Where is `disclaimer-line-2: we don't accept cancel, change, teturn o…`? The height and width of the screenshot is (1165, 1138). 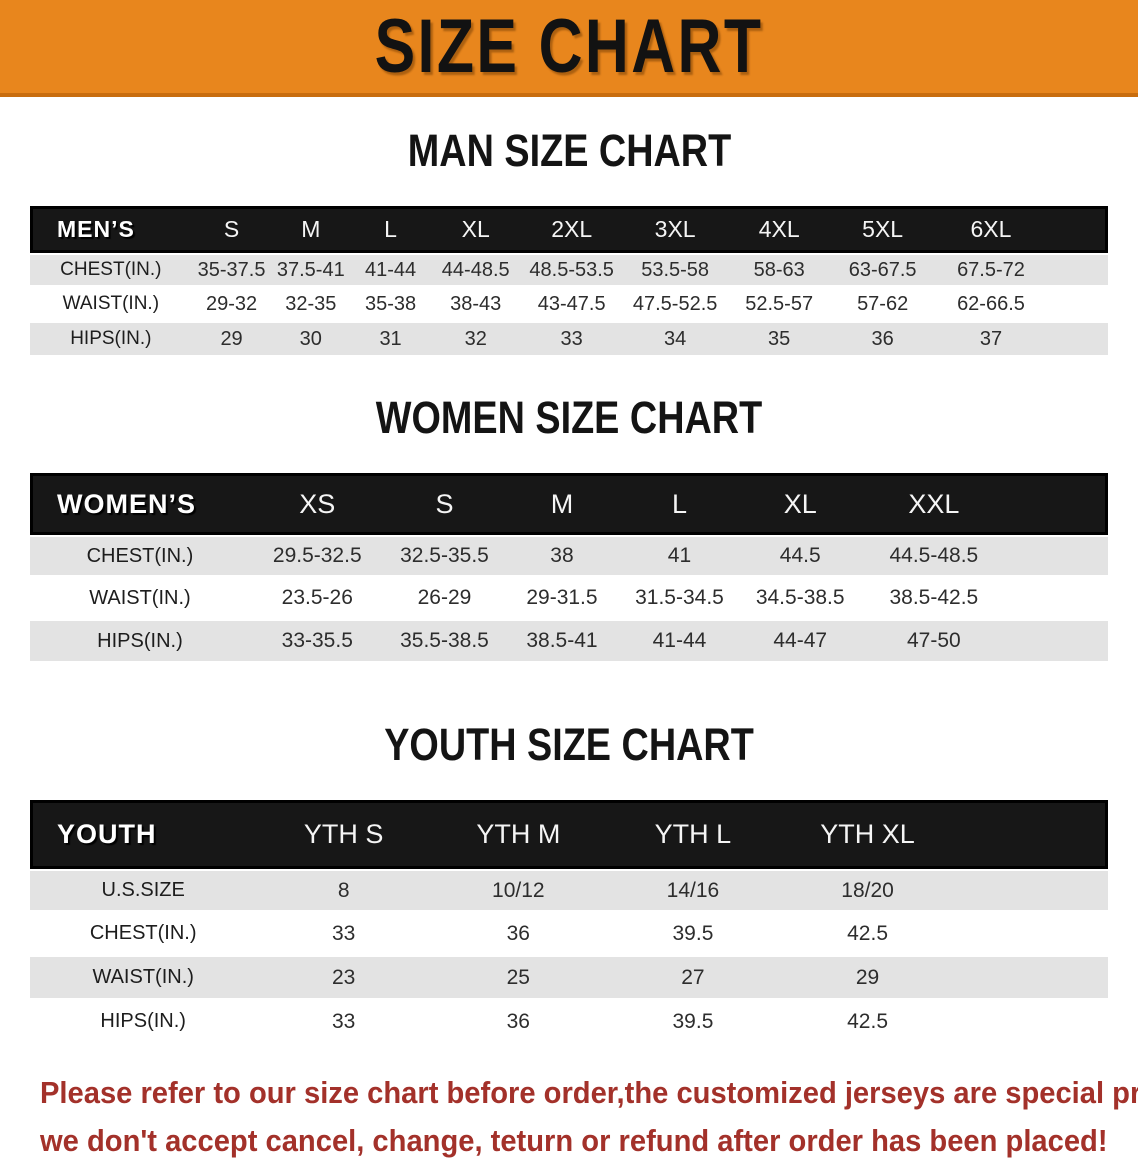 disclaimer-line-2: we don't accept cancel, change, teturn o… is located at coordinates (574, 1140).